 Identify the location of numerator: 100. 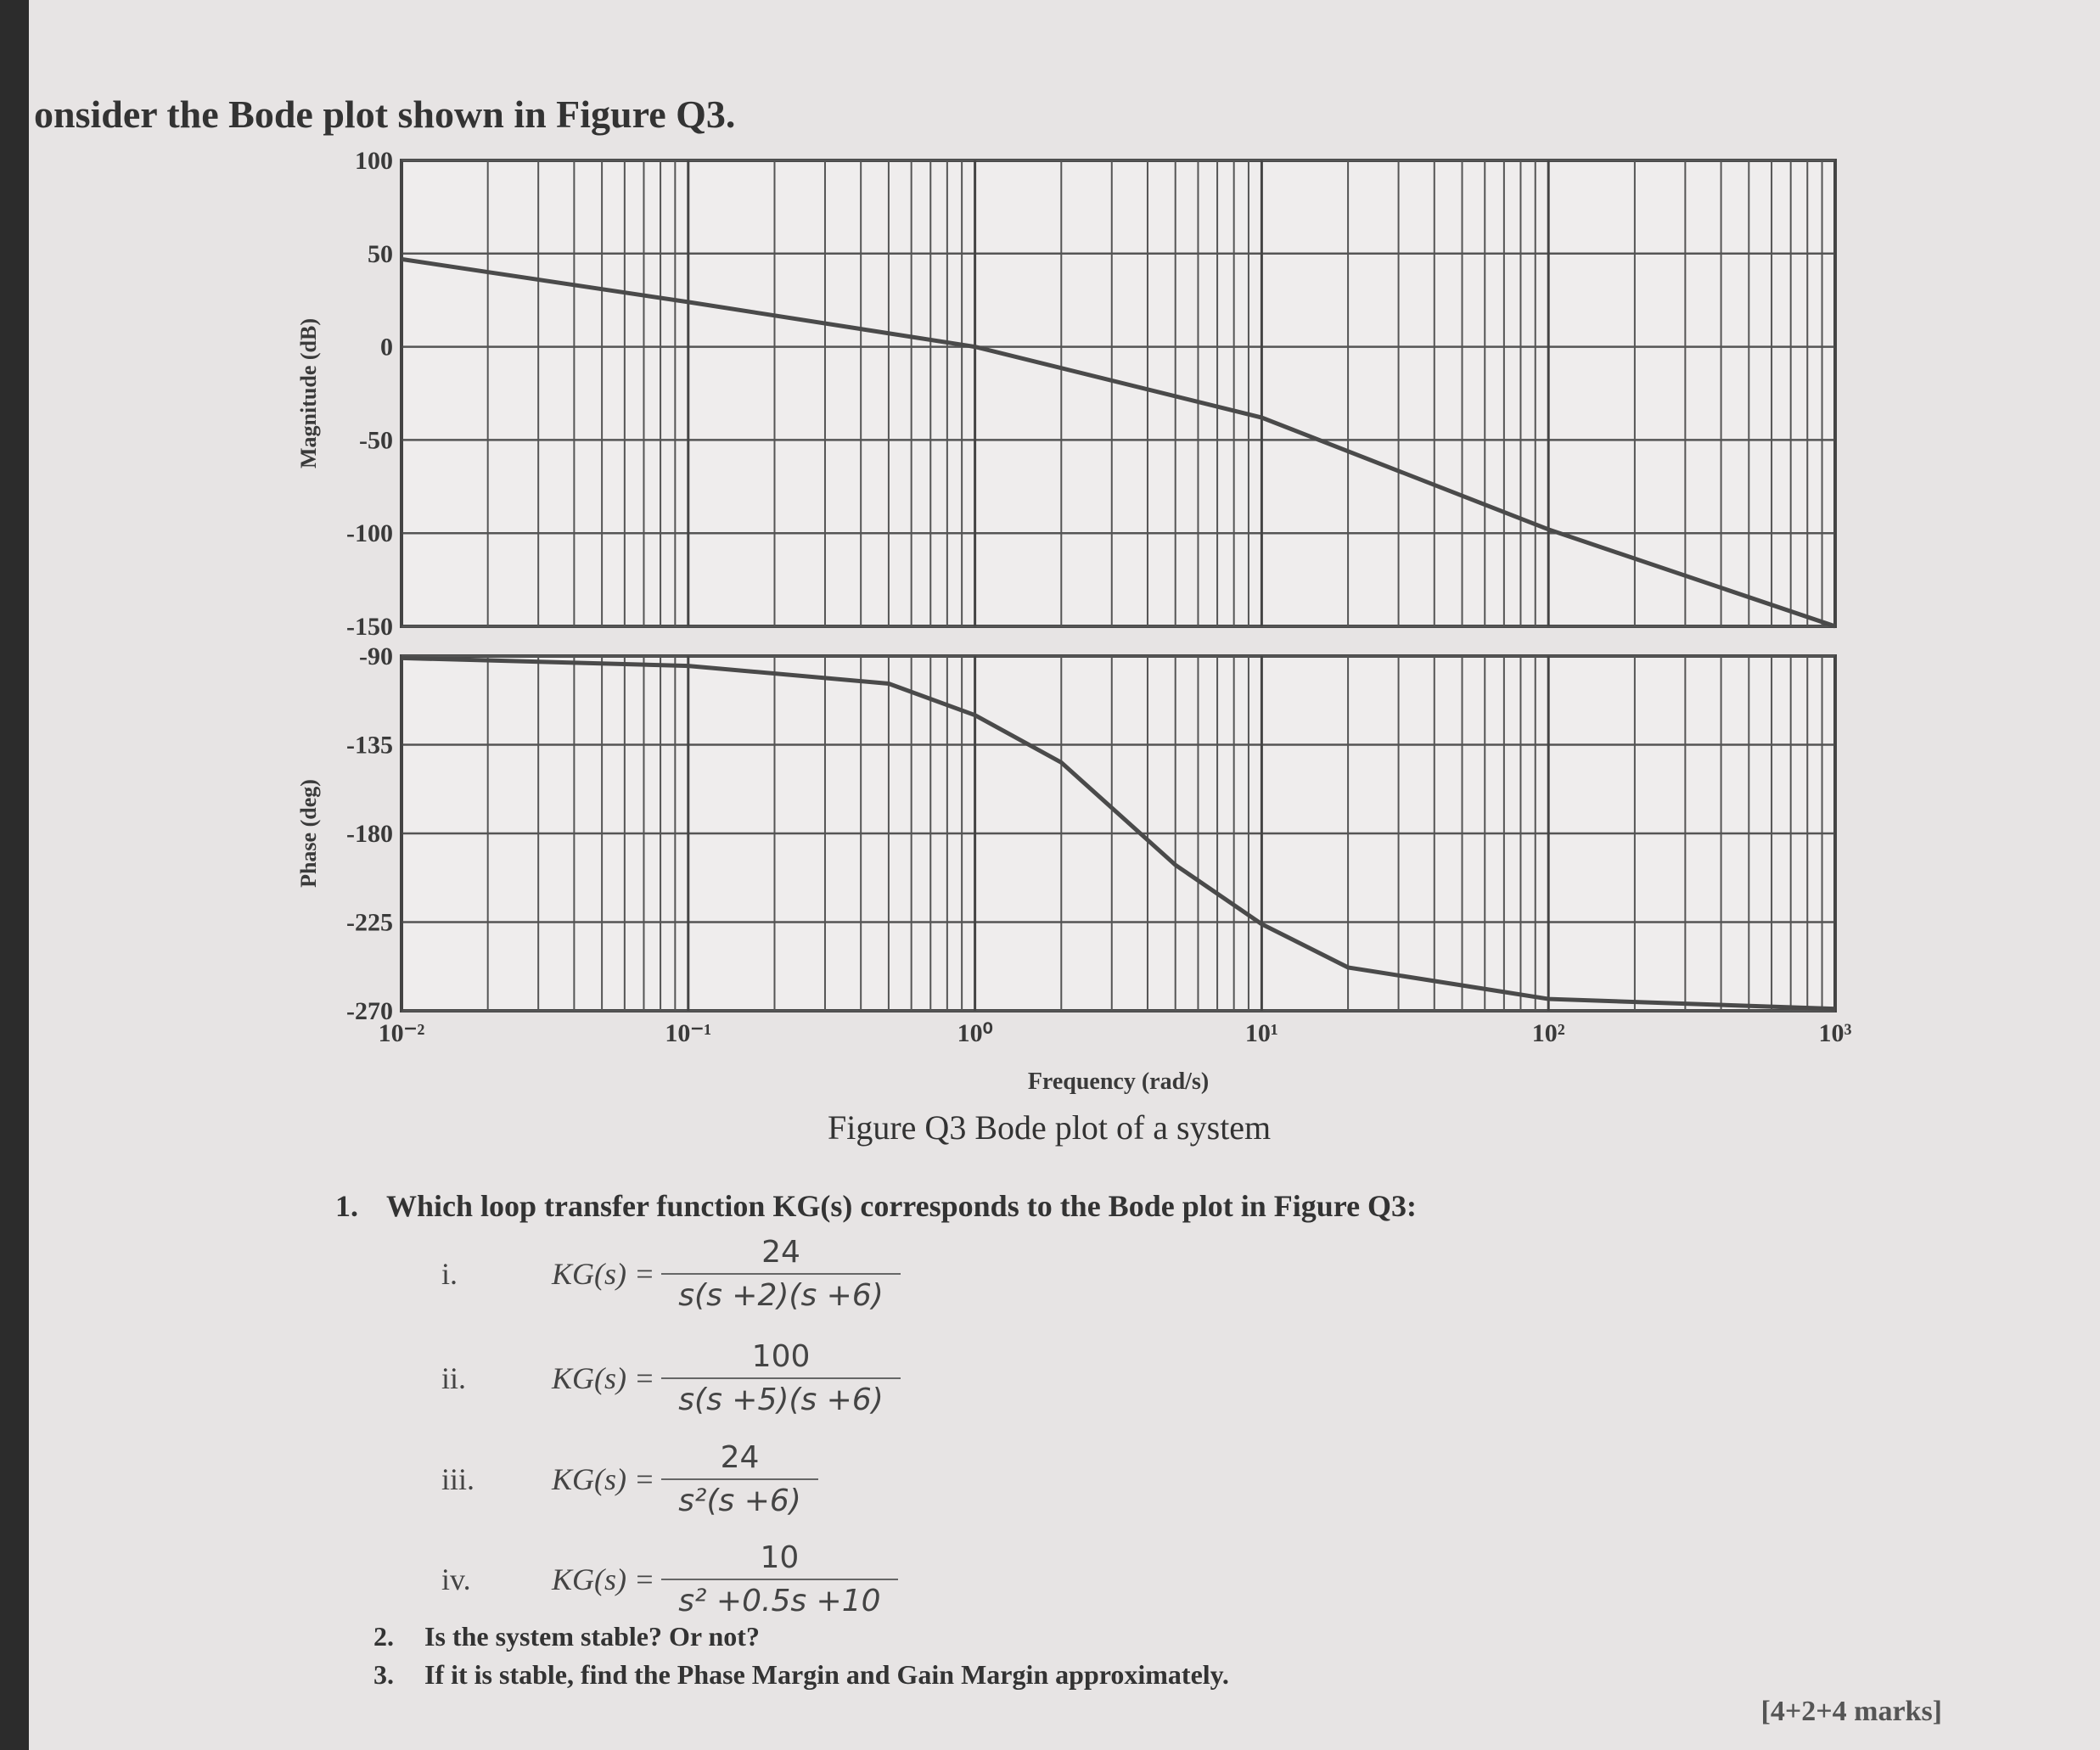
(781, 1356).